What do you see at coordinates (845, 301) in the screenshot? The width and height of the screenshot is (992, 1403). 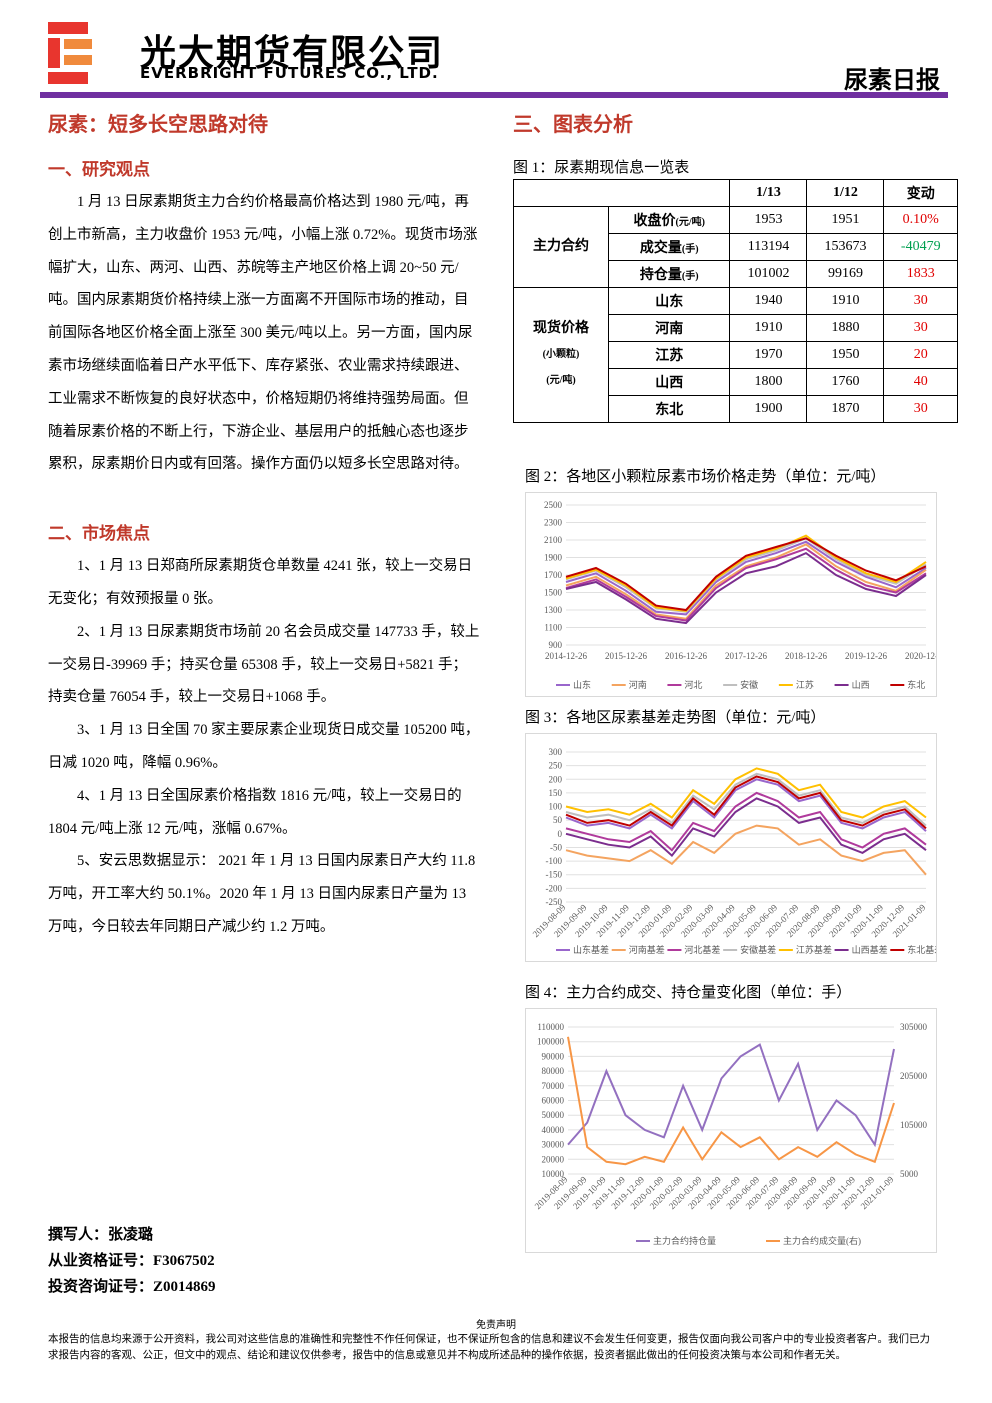 I see `cell: 1910` at bounding box center [845, 301].